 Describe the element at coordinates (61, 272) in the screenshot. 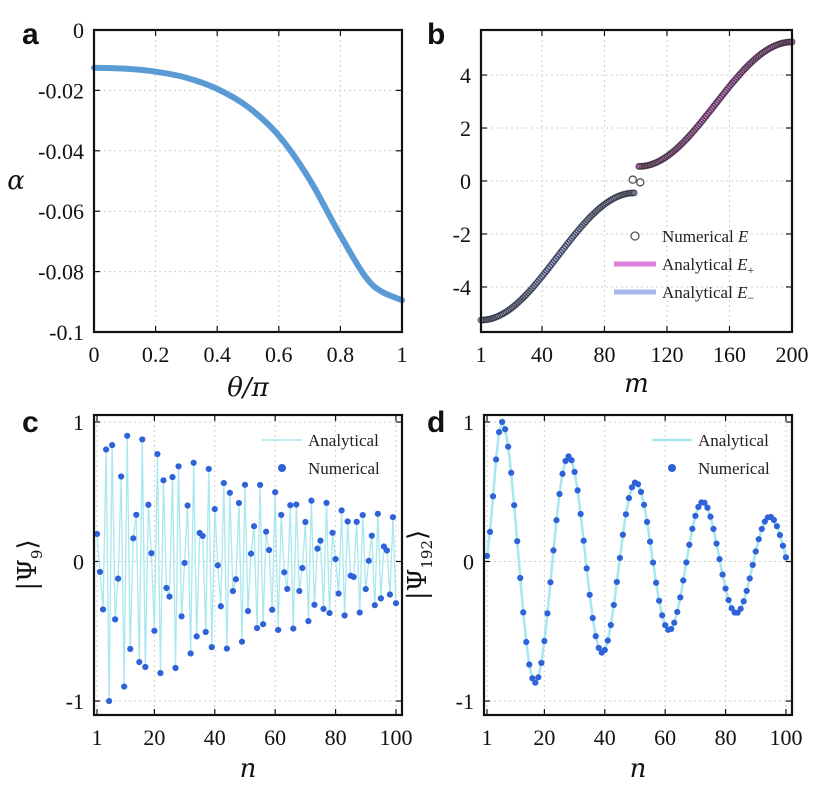

I see `y-tick-label: -0.08` at that location.